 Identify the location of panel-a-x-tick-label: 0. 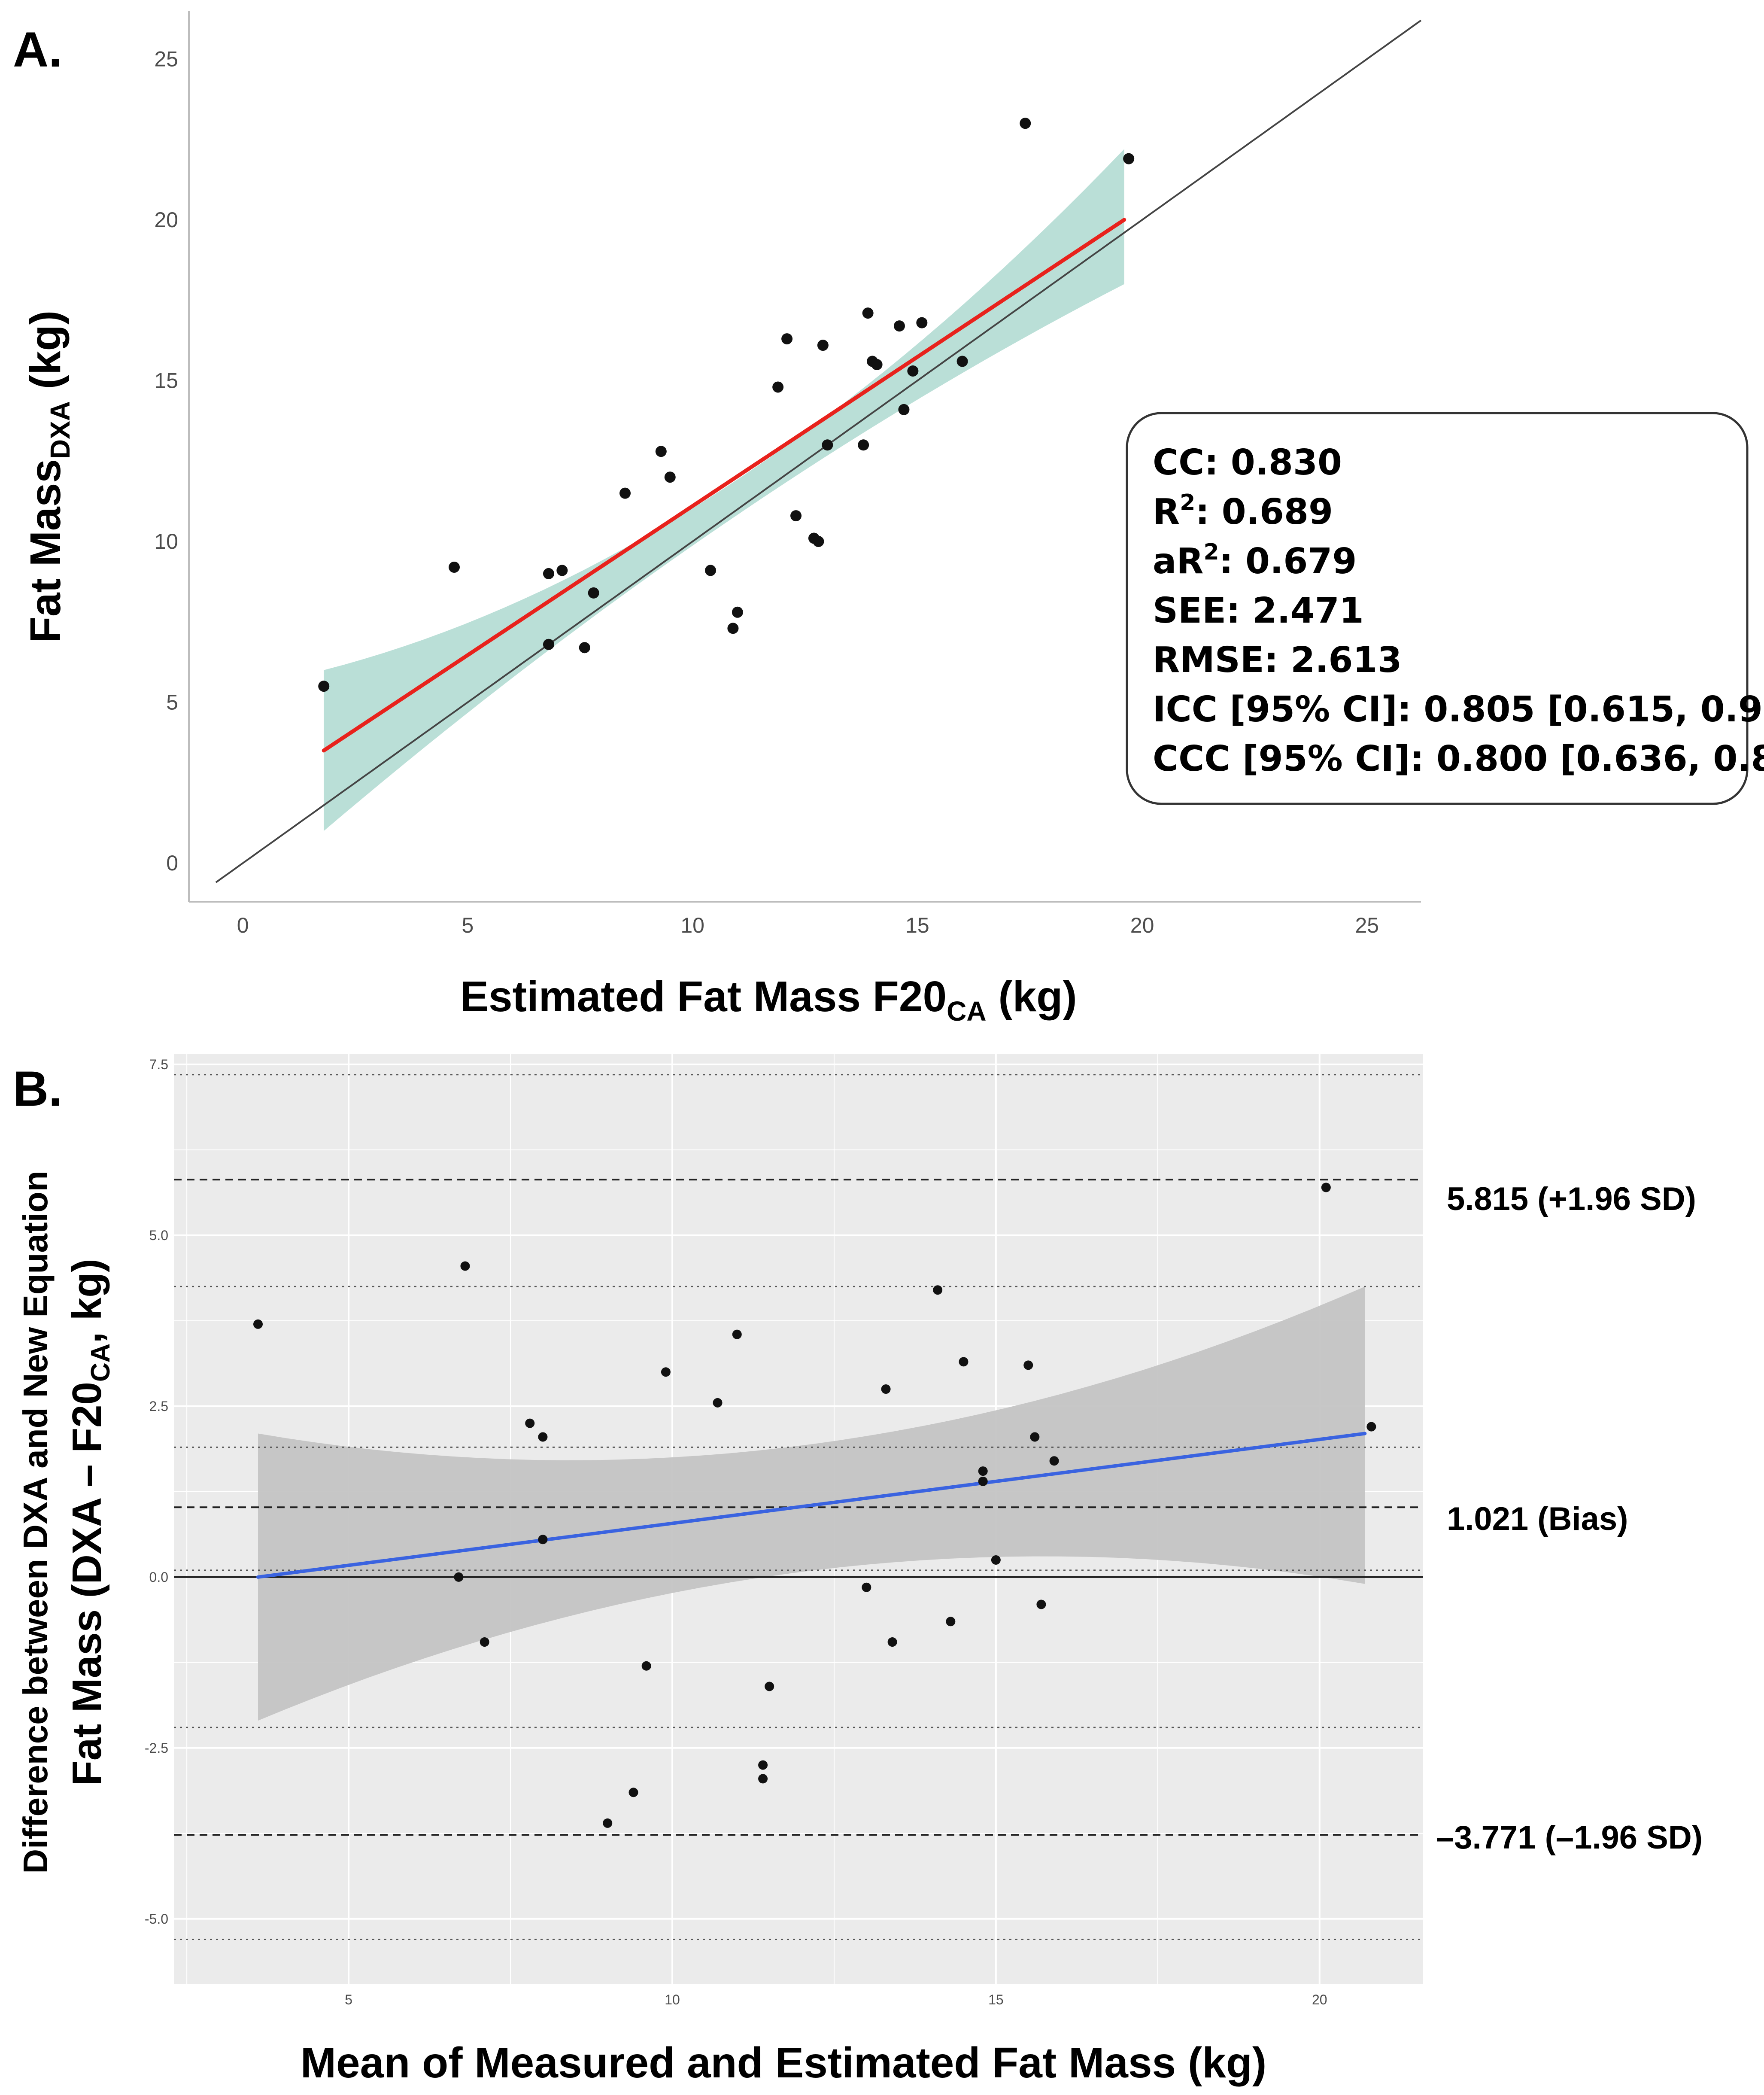
(243, 925).